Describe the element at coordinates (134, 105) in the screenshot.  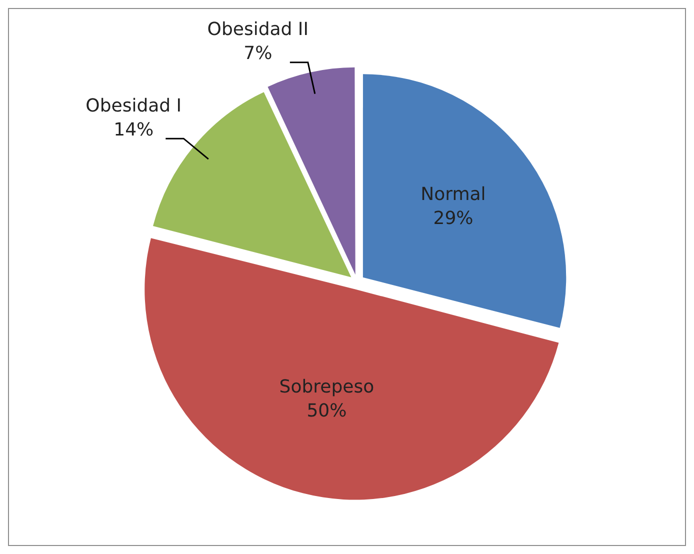
I see `slice-label: Obesidad I` at that location.